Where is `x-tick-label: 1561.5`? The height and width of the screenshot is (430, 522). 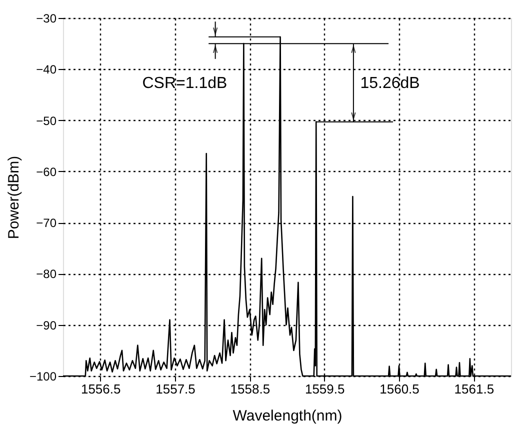
x-tick-label: 1561.5 is located at coordinates (474, 389).